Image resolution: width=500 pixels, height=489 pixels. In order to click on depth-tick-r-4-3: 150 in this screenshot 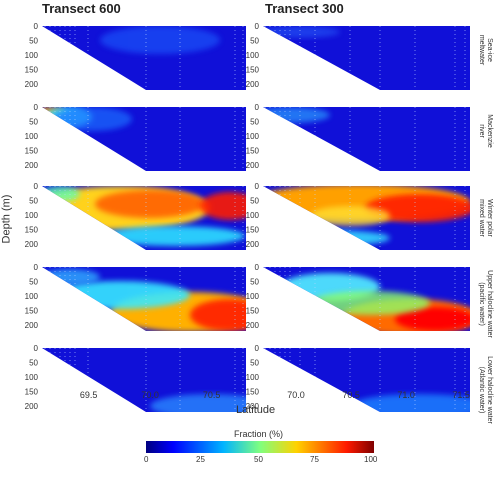, I will do `click(253, 392)`.